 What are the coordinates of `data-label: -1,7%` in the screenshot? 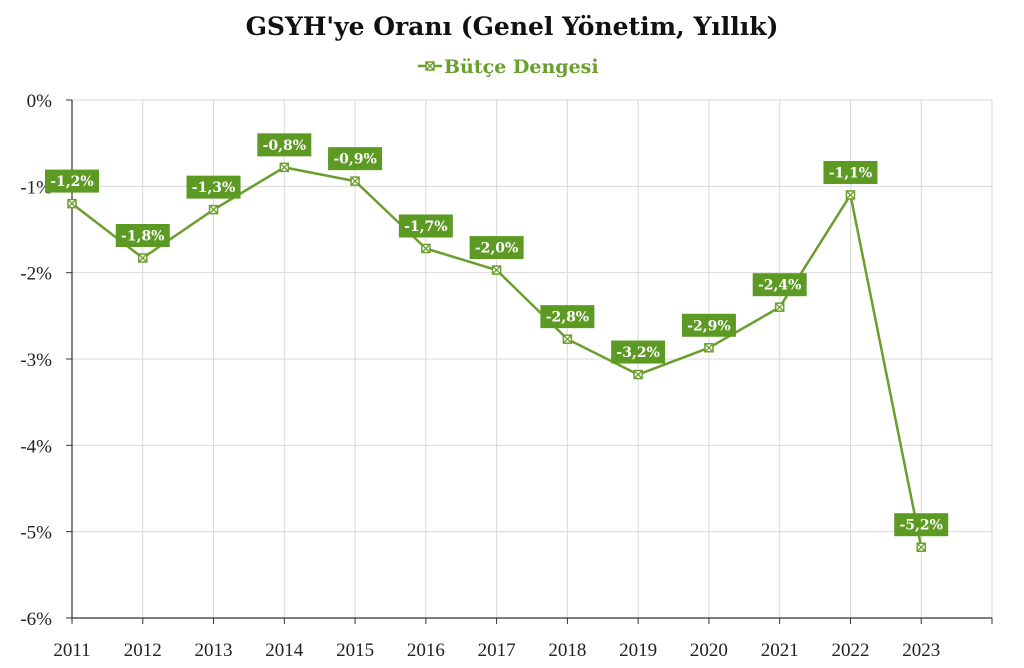 It's located at (425, 226).